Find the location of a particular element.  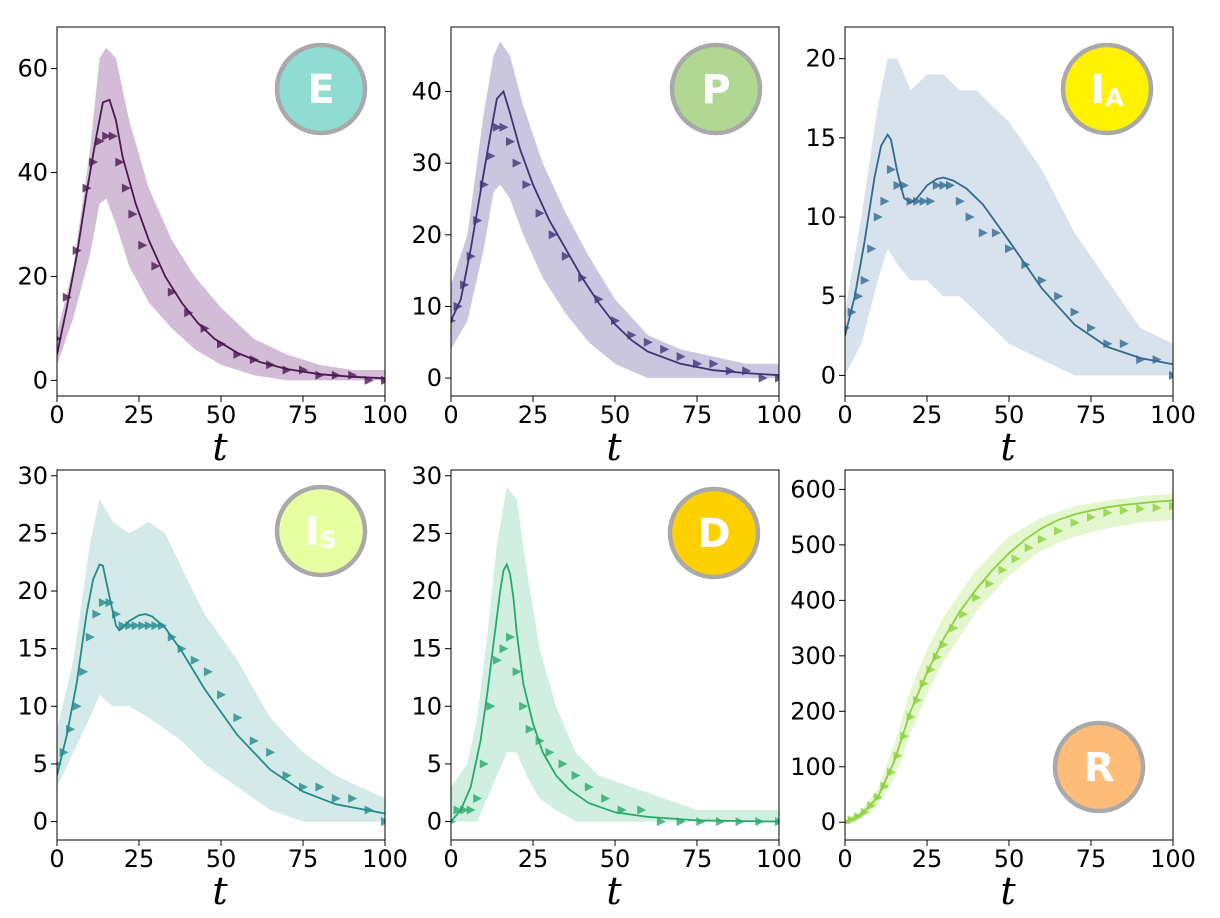

badge-subscript: S is located at coordinates (328, 540).